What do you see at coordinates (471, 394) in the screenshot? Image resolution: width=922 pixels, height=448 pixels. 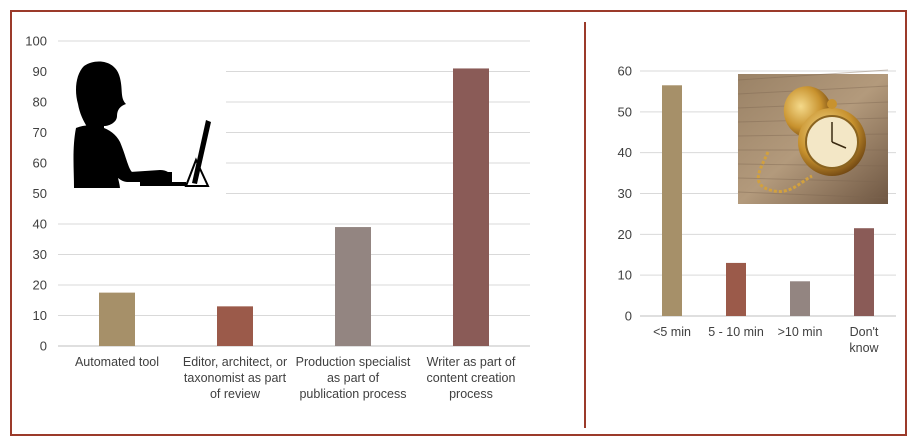 I see `chart1-category-label: process` at bounding box center [471, 394].